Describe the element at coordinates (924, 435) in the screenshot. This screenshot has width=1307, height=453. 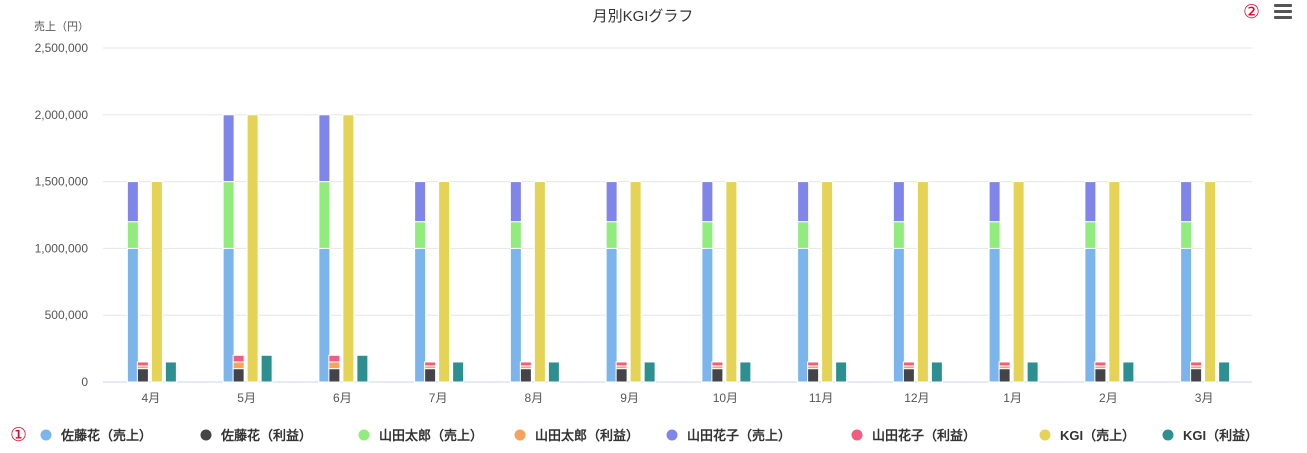
I see `legend-label: 山田花子（利益）` at that location.